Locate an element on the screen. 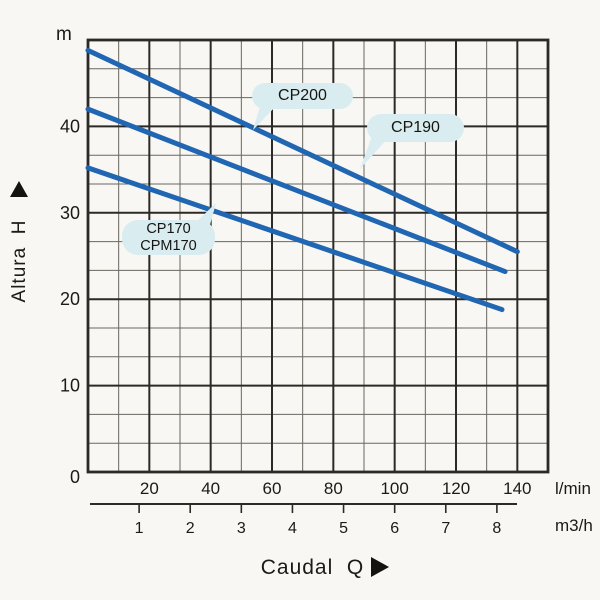  y-tick-label: 10 is located at coordinates (70, 386).